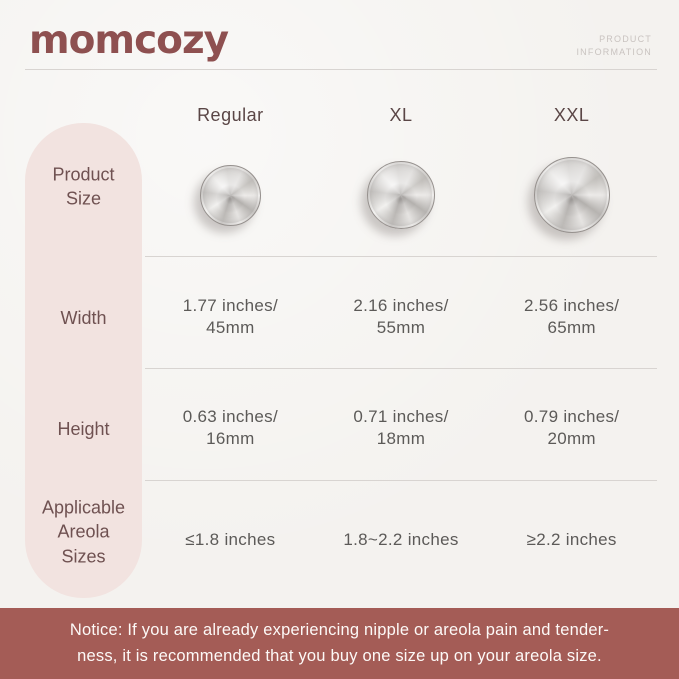 This screenshot has width=679, height=679. I want to click on product-size-cell-regular, so click(230, 195).